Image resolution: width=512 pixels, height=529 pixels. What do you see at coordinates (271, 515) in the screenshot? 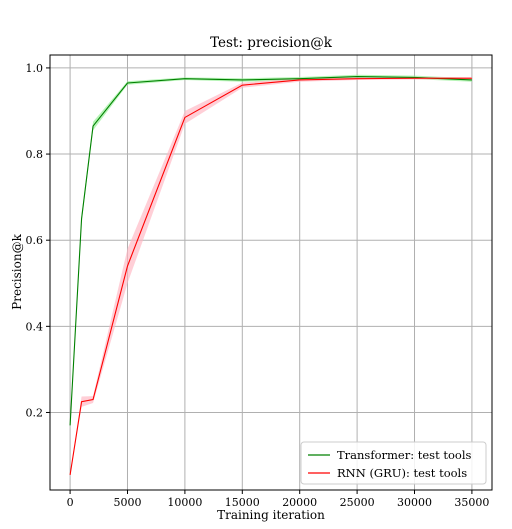
I see `x-axis-label: Training iteration` at bounding box center [271, 515].